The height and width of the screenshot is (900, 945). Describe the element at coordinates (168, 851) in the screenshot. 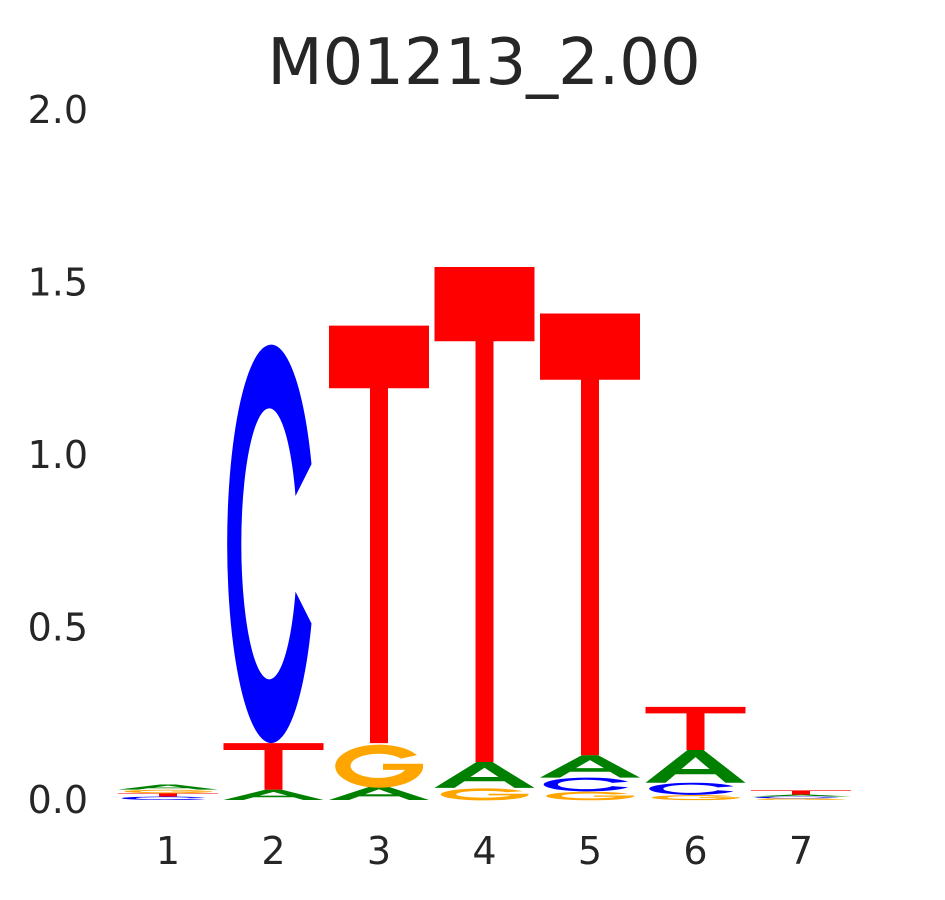

I see `x-tick-label: 1` at that location.